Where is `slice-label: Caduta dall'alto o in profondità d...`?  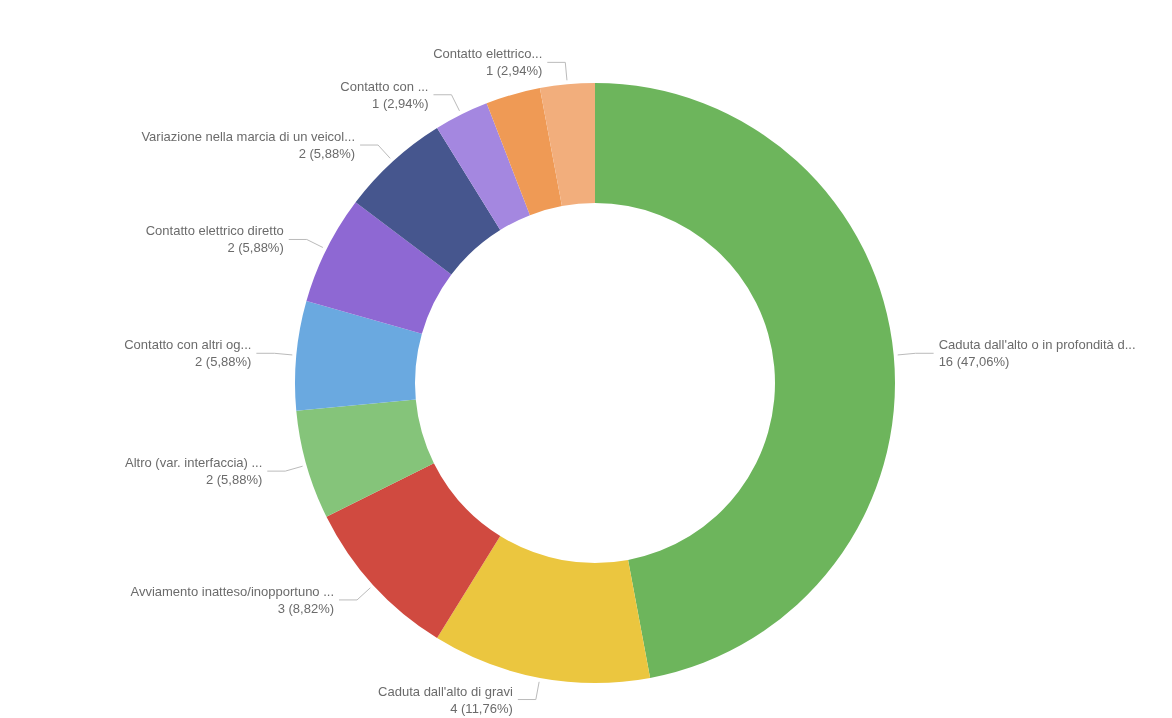
slice-label: Caduta dall'alto o in profondità d... is located at coordinates (1037, 345).